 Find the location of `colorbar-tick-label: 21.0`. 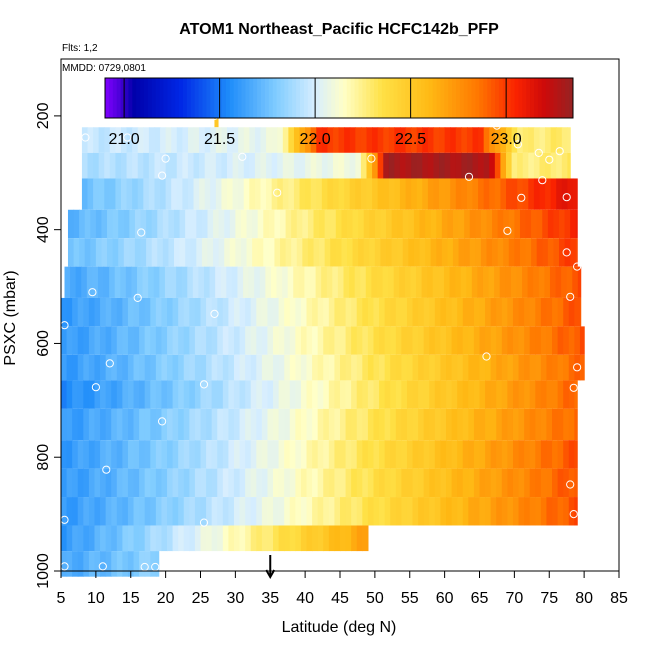

colorbar-tick-label: 21.0 is located at coordinates (124, 139).